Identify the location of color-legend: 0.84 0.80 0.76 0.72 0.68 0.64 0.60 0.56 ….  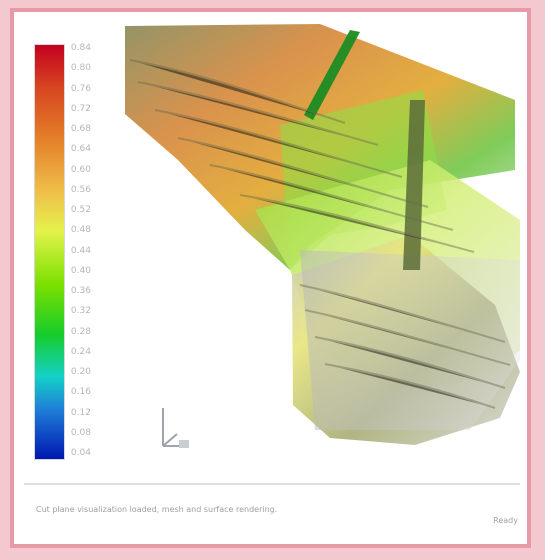
(65, 252).